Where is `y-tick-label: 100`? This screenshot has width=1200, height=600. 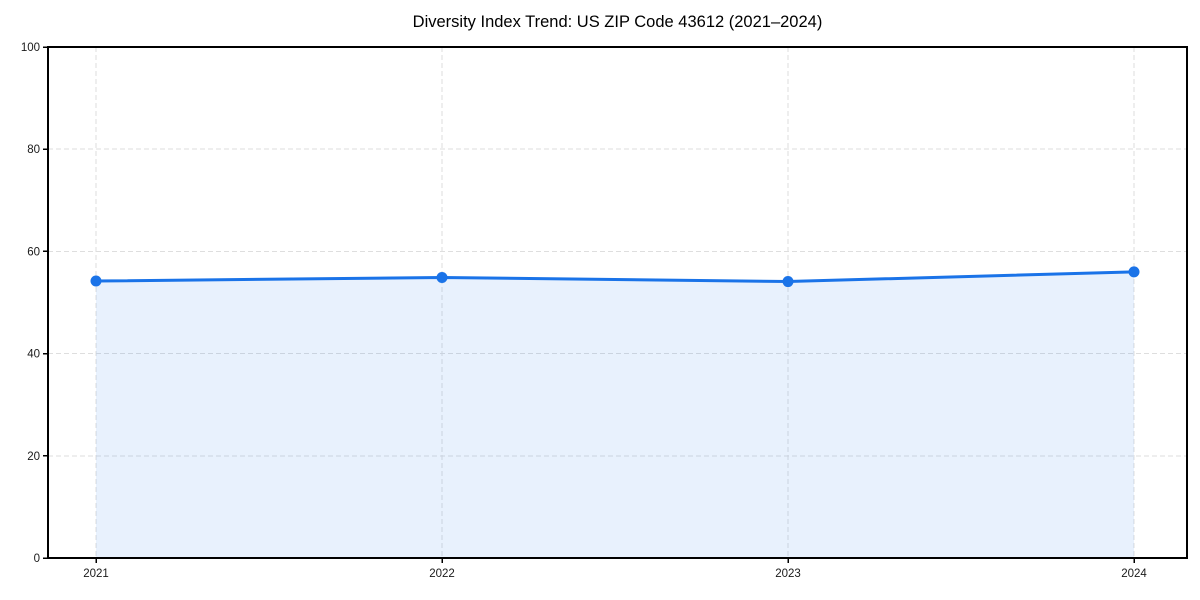 y-tick-label: 100 is located at coordinates (30, 48).